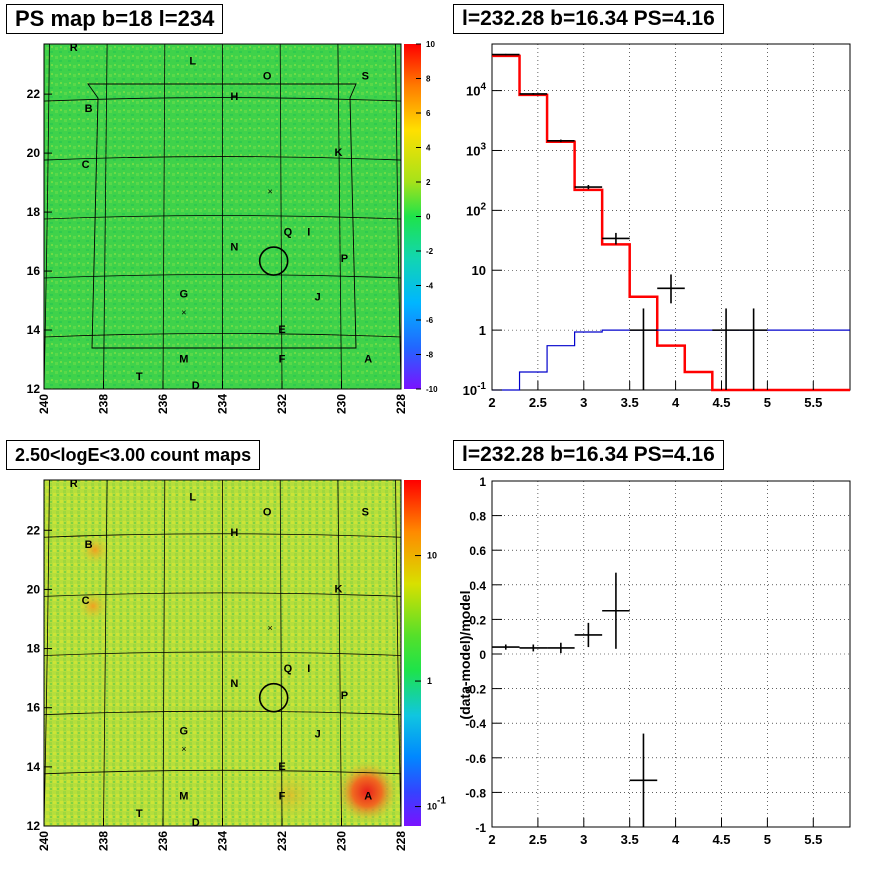 The image size is (896, 872). I want to click on y-tick-label: -1, so click(480, 828).